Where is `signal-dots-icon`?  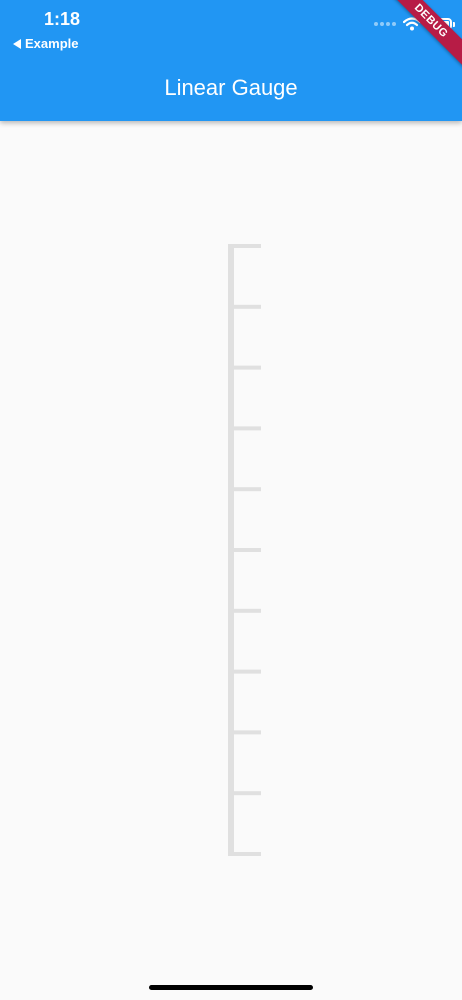
signal-dots-icon is located at coordinates (385, 24).